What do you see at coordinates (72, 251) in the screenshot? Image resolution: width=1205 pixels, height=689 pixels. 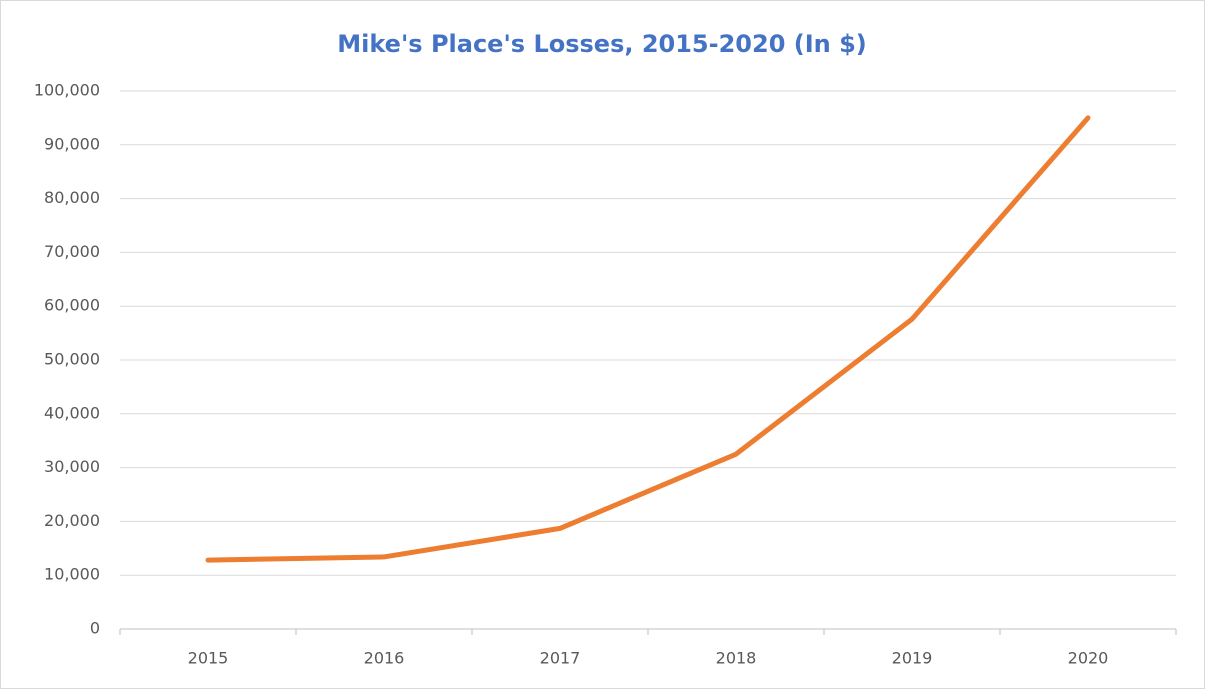 I see `y-tick-label: 70,000` at bounding box center [72, 251].